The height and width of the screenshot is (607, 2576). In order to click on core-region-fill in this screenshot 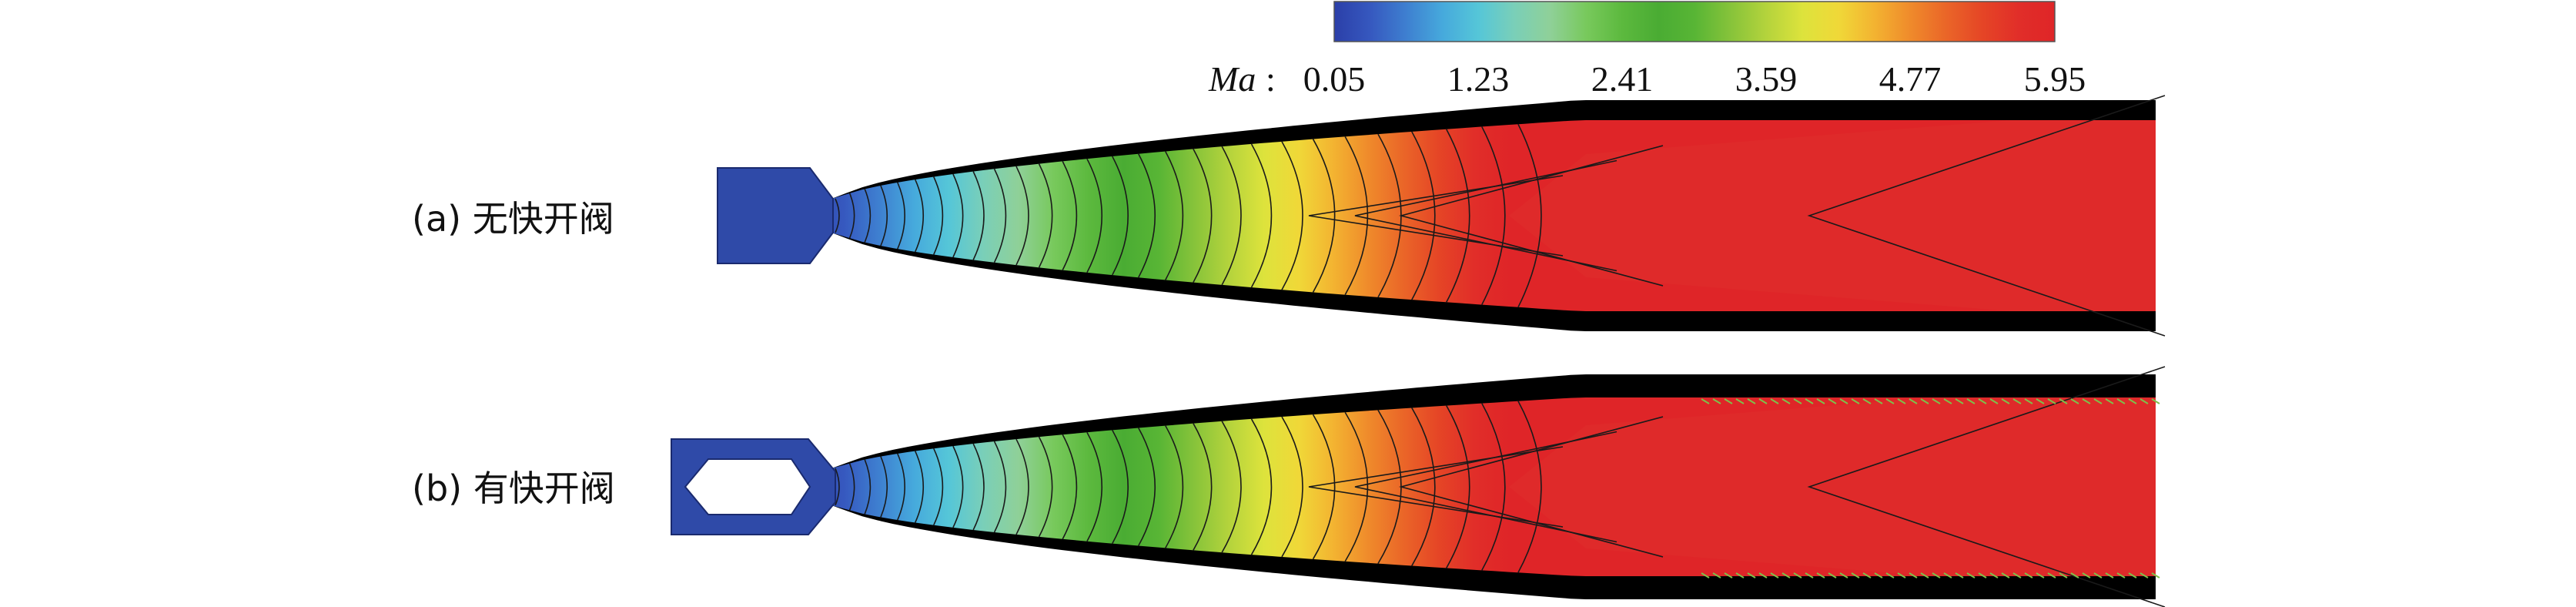, I will do `click(1833, 486)`.